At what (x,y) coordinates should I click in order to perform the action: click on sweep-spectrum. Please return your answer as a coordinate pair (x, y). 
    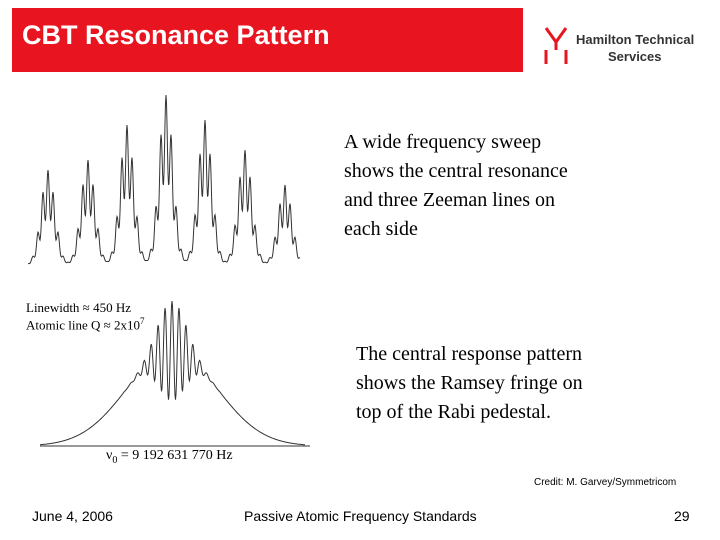
    Looking at the image, I should click on (164, 179).